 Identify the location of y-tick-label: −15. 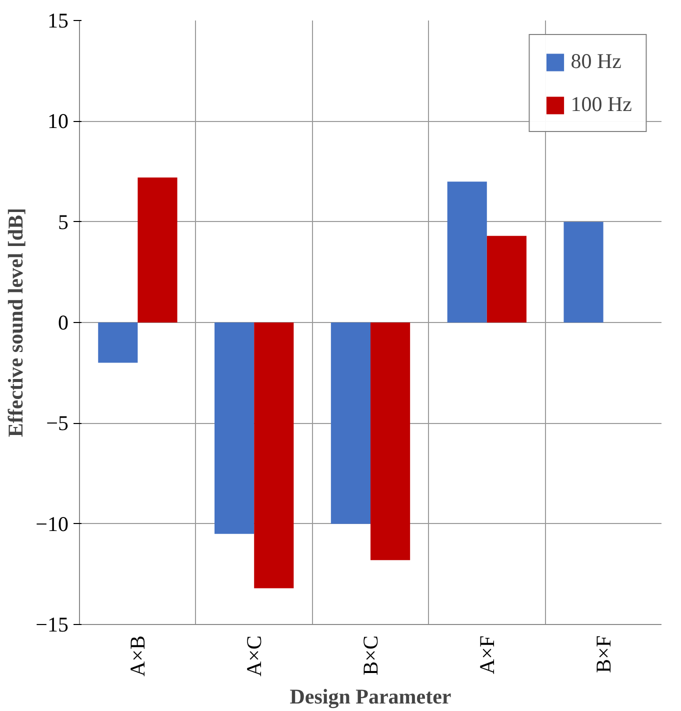
(52, 624).